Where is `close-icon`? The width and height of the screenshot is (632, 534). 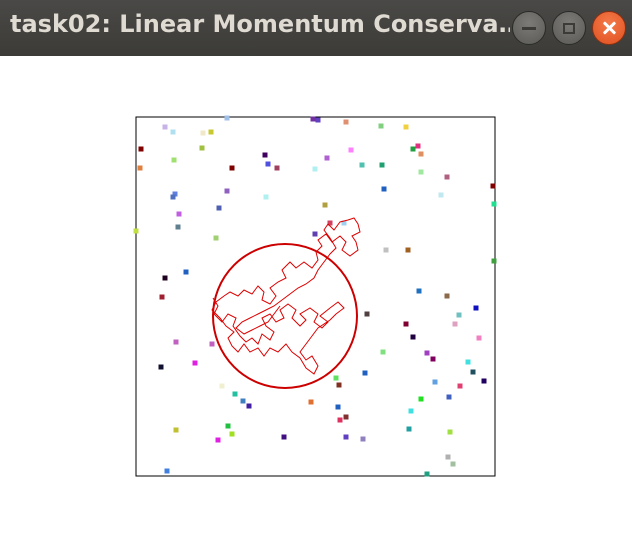 close-icon is located at coordinates (609, 28).